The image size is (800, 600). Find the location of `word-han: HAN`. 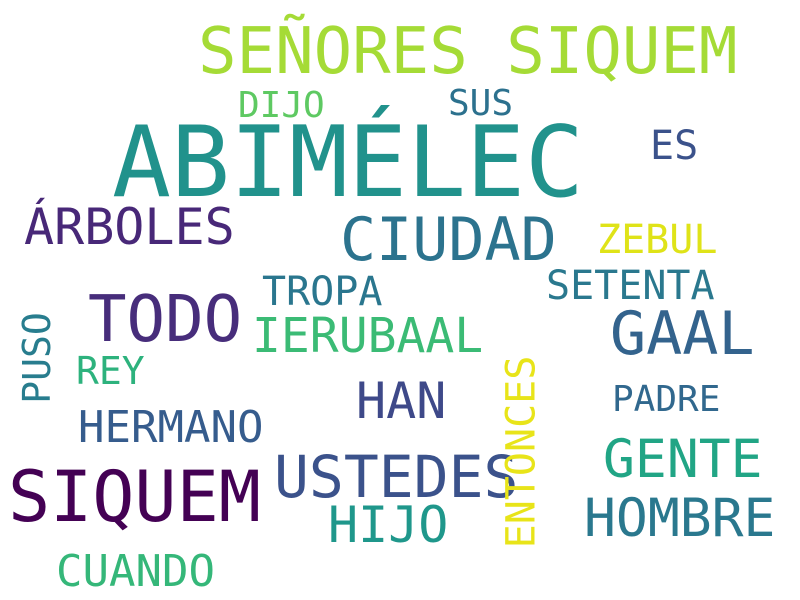

word-han: HAN is located at coordinates (401, 401).